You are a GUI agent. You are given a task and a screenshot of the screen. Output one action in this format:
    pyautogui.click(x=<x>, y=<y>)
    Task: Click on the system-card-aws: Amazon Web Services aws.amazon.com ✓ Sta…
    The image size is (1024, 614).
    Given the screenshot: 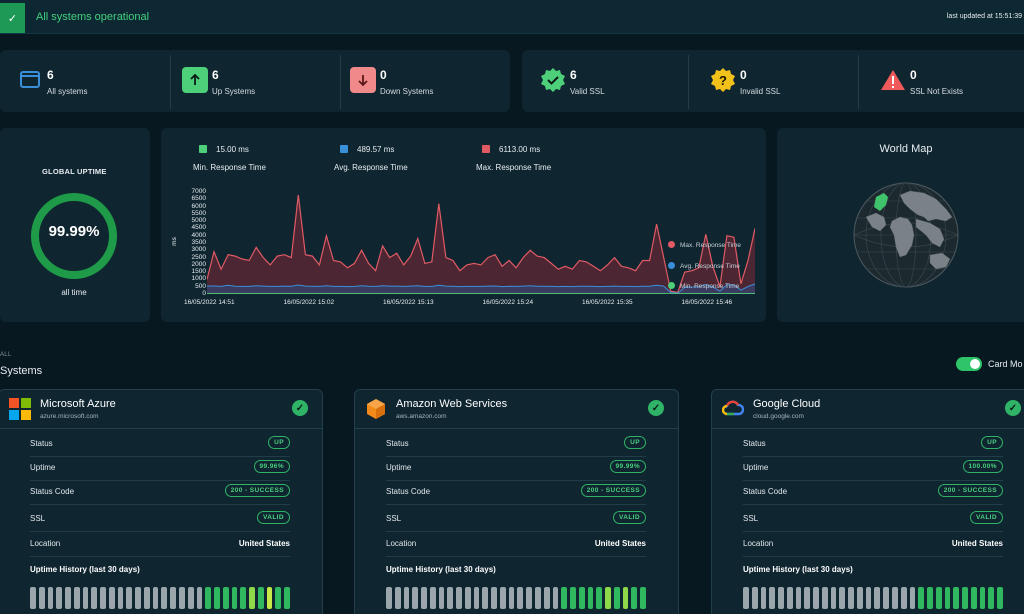 What is the action you would take?
    pyautogui.click(x=516, y=501)
    